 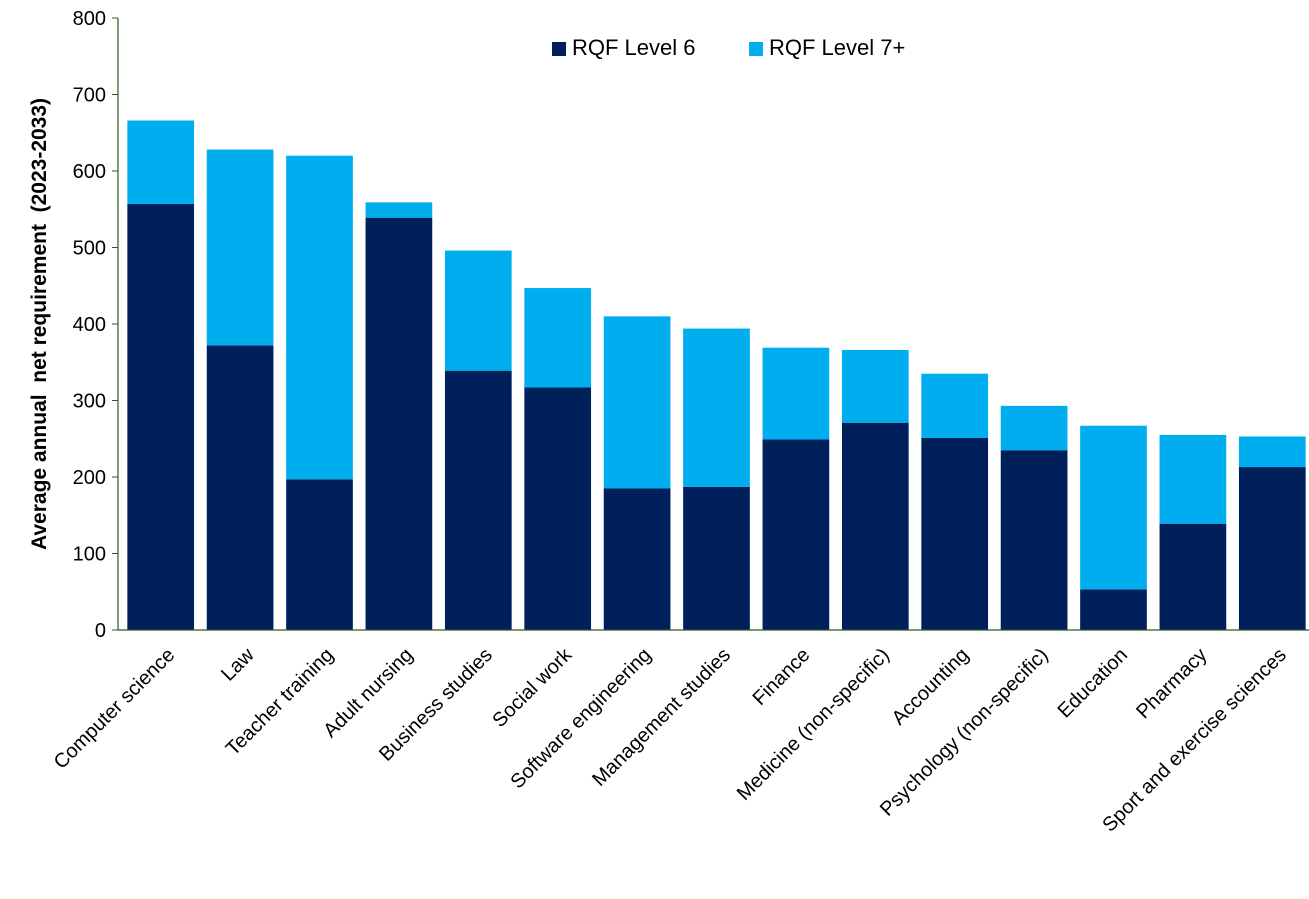 What do you see at coordinates (964, 732) in the screenshot?
I see `x-category-label: Psychology (non-specific)` at bounding box center [964, 732].